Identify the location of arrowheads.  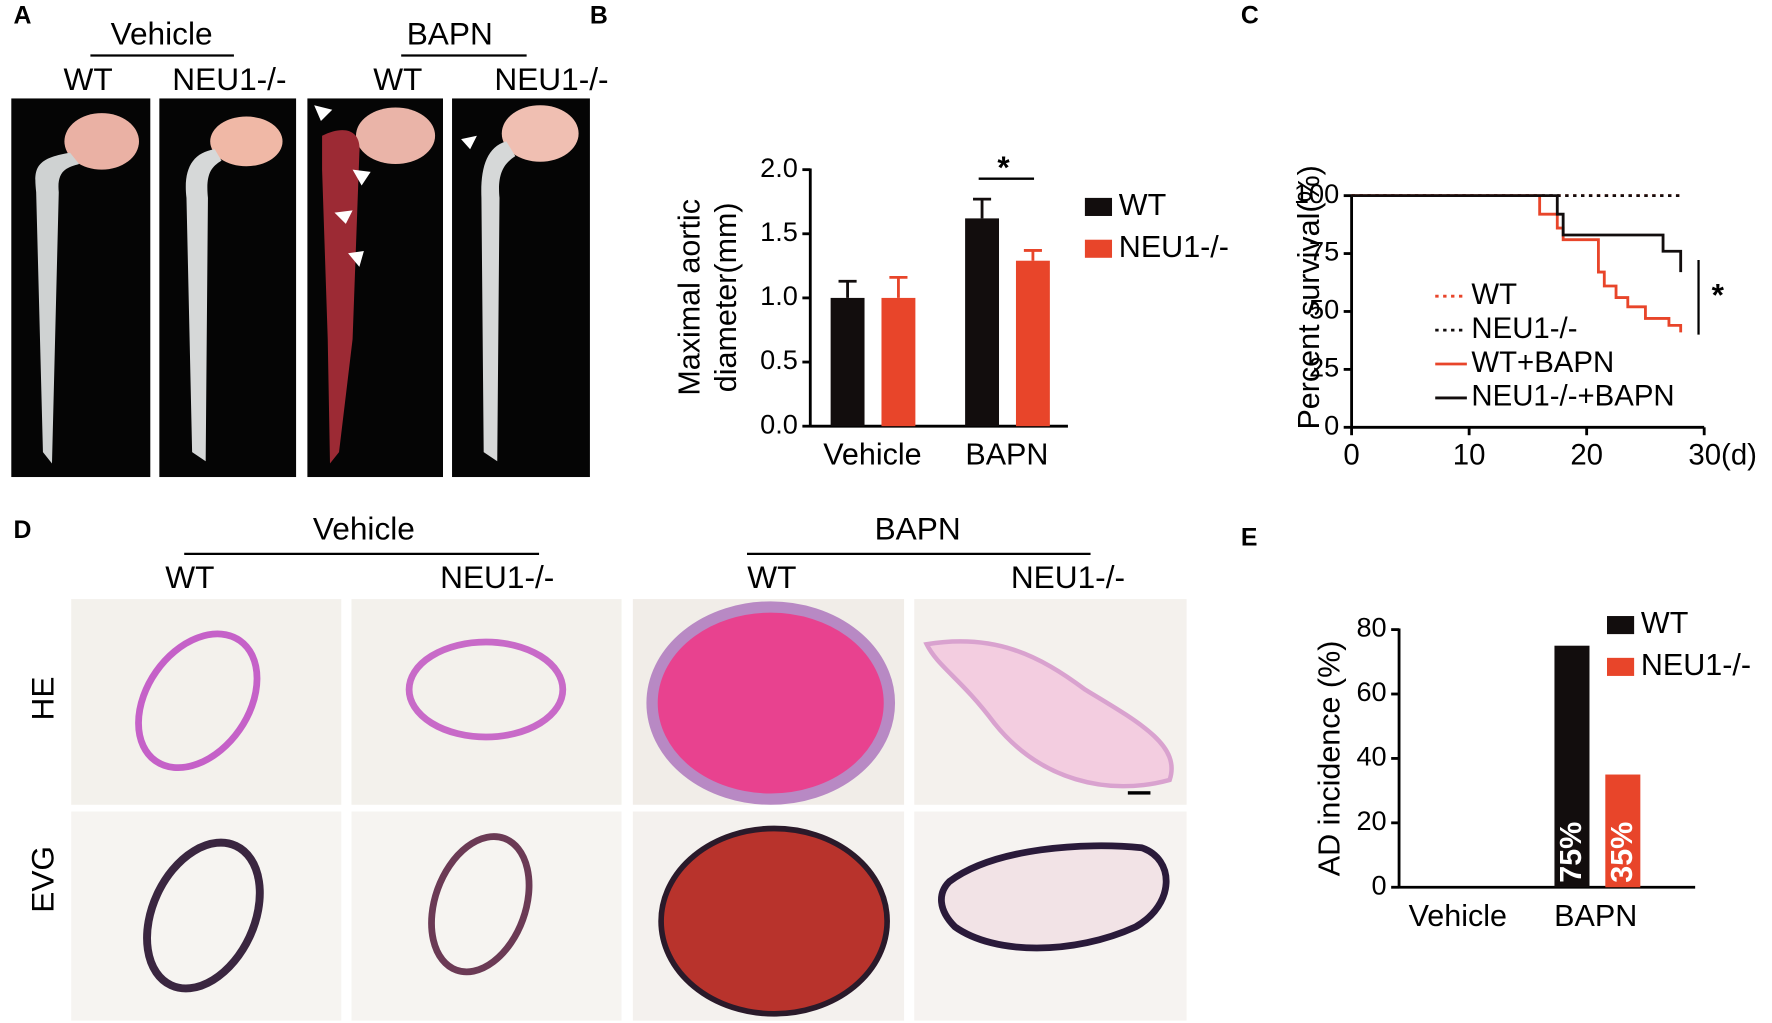
(395, 186).